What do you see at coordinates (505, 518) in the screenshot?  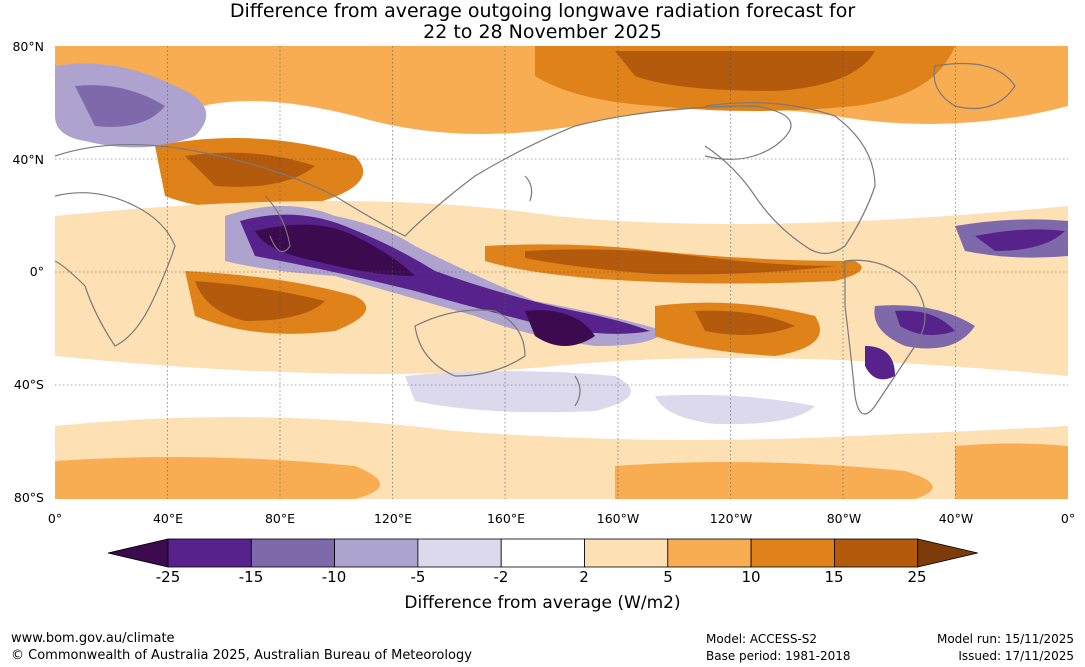 I see `lon-label-160e: 160°E` at bounding box center [505, 518].